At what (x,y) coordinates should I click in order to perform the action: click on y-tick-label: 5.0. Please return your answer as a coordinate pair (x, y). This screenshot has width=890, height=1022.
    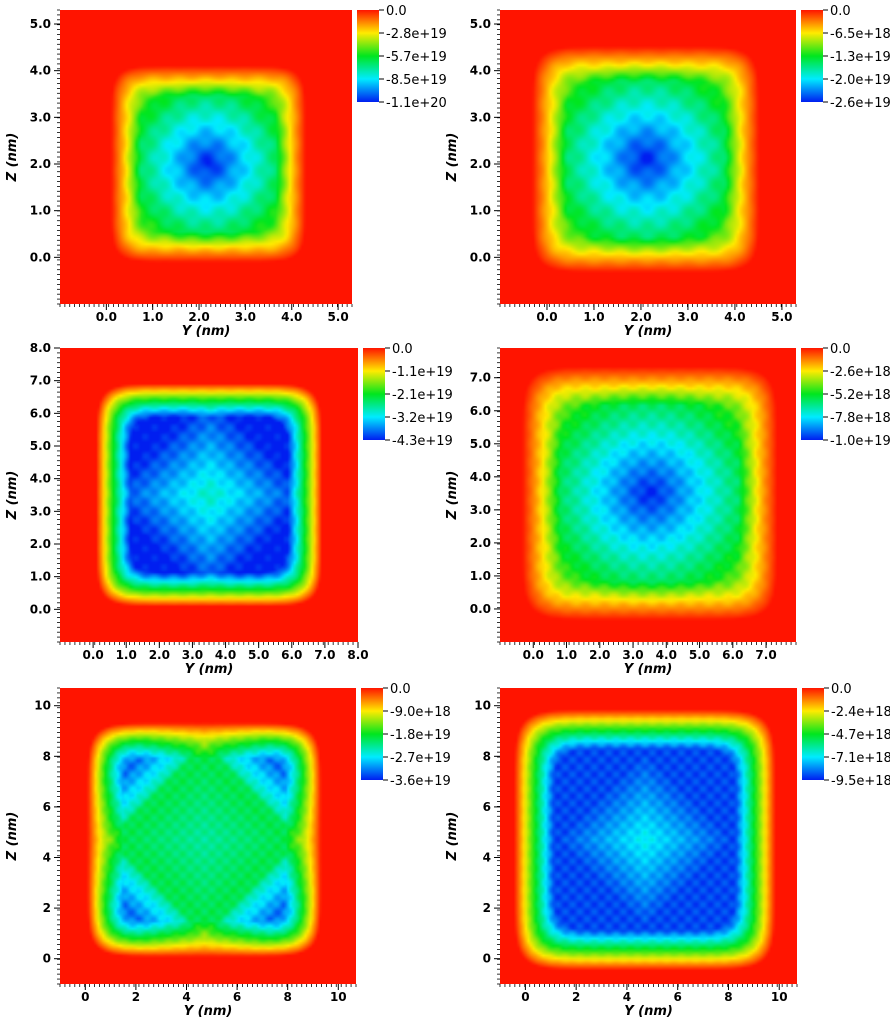
    Looking at the image, I should click on (480, 24).